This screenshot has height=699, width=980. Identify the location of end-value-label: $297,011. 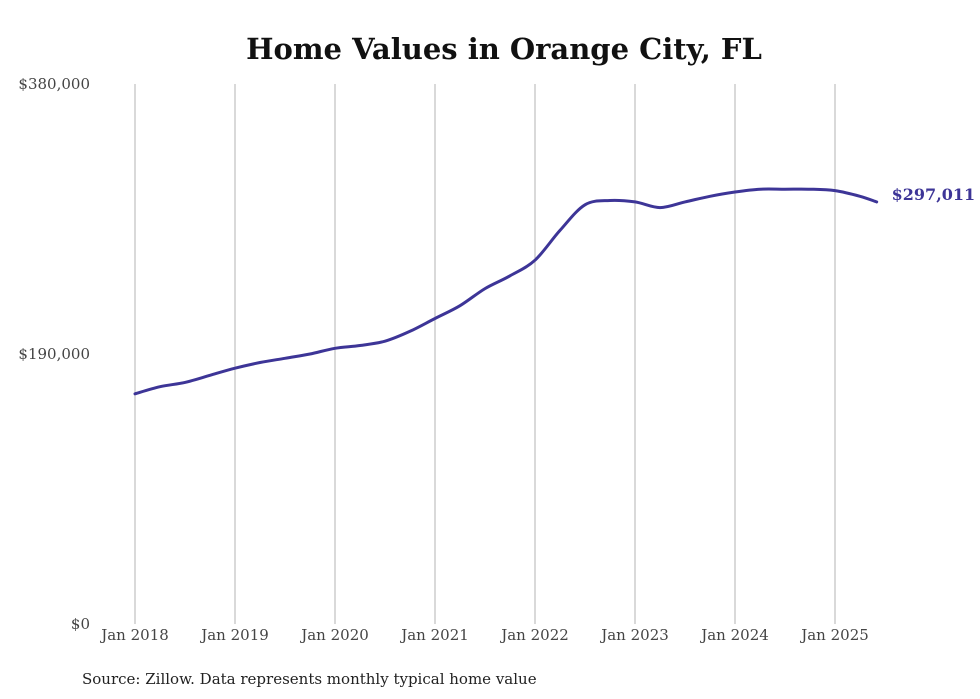
(934, 194).